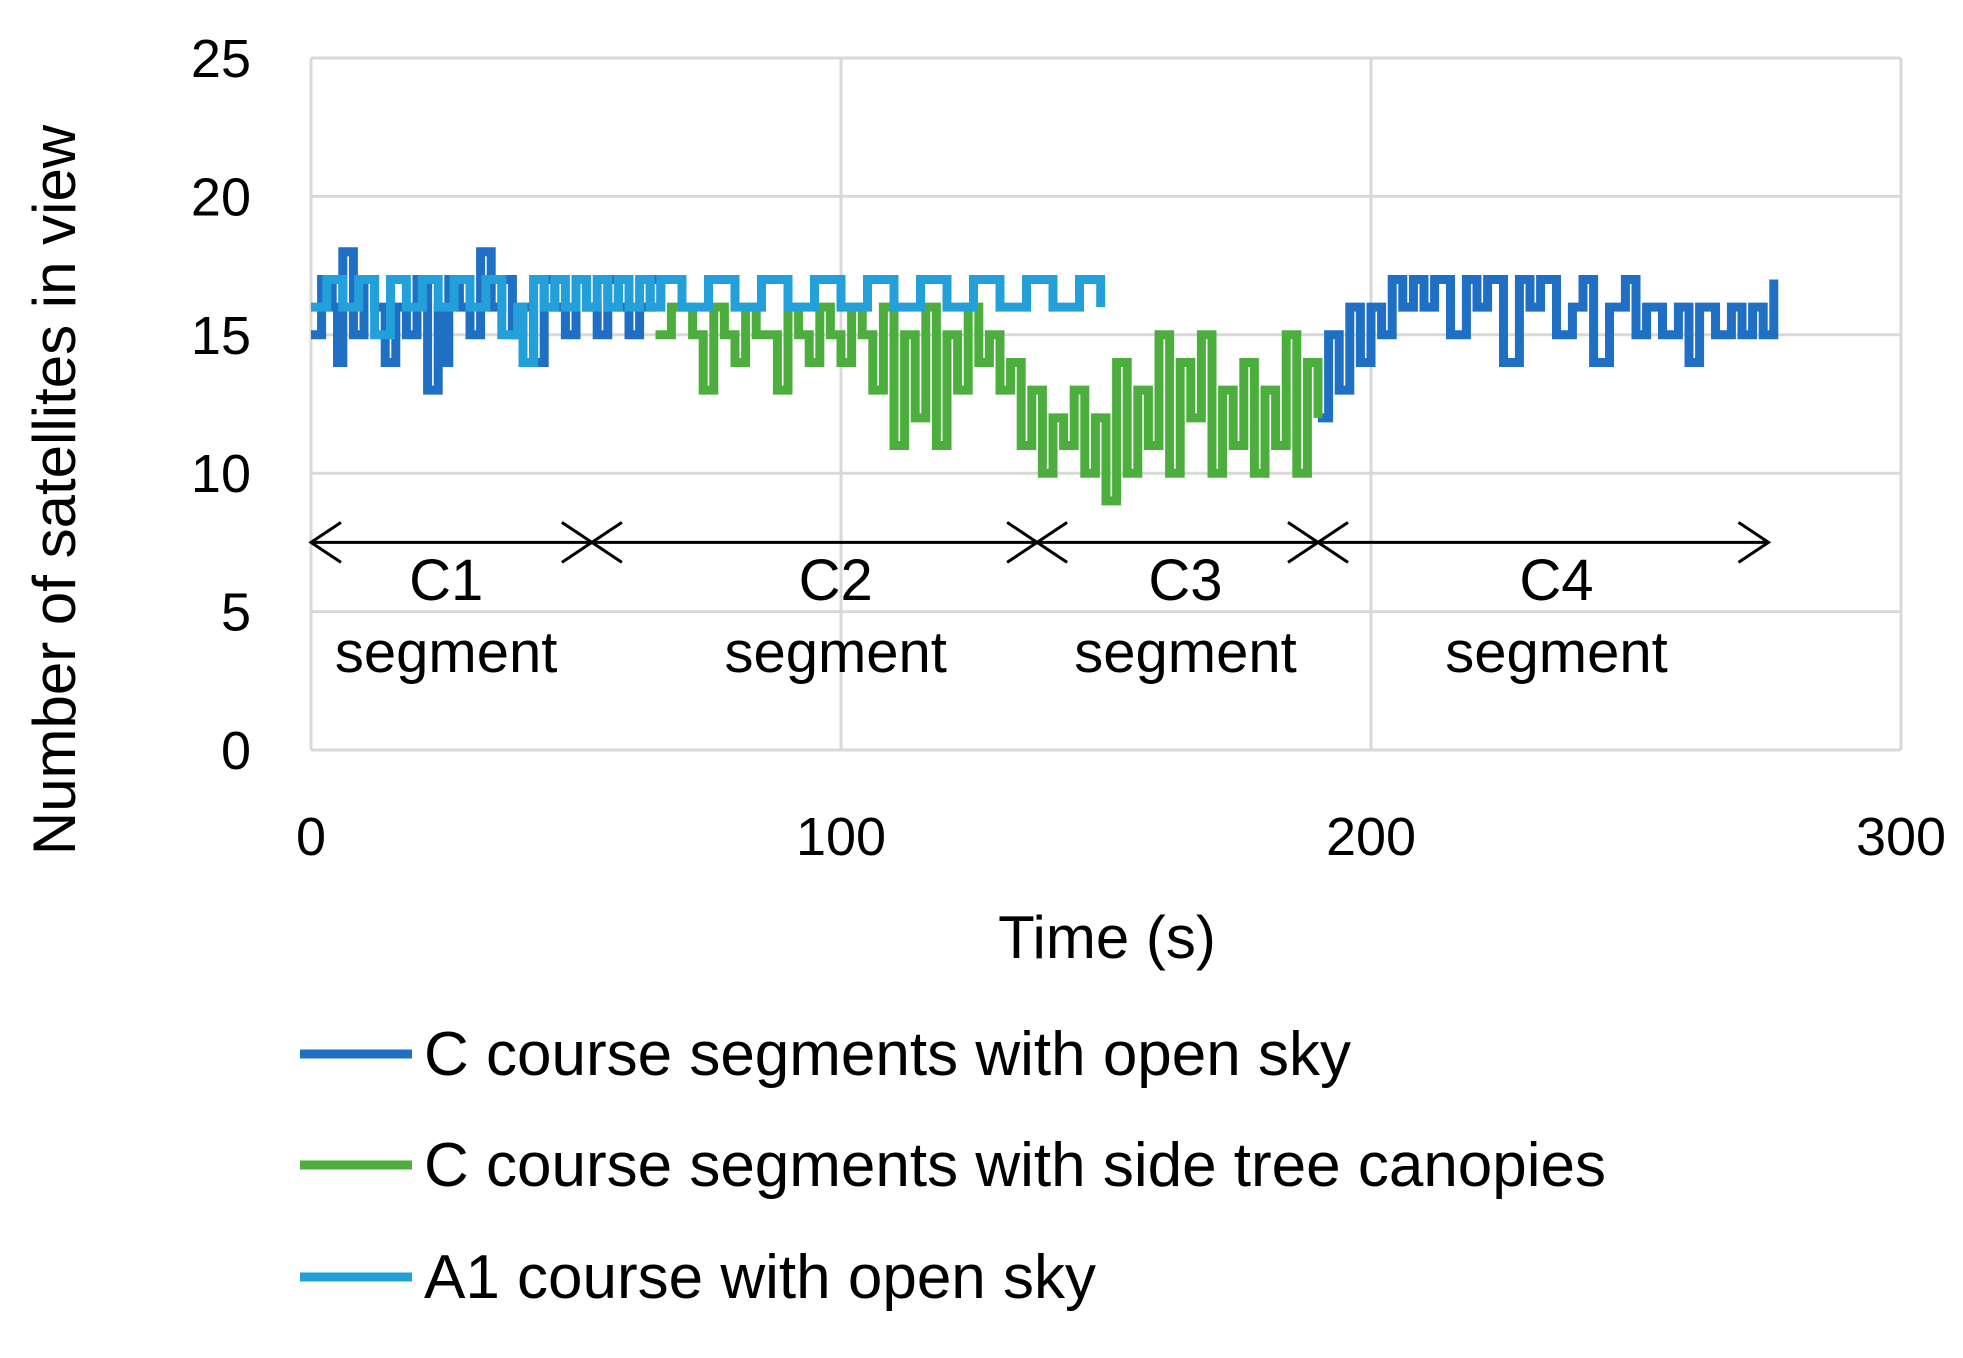 Image resolution: width=1963 pixels, height=1358 pixels. Describe the element at coordinates (236, 751) in the screenshot. I see `y-tick-label: 0` at that location.